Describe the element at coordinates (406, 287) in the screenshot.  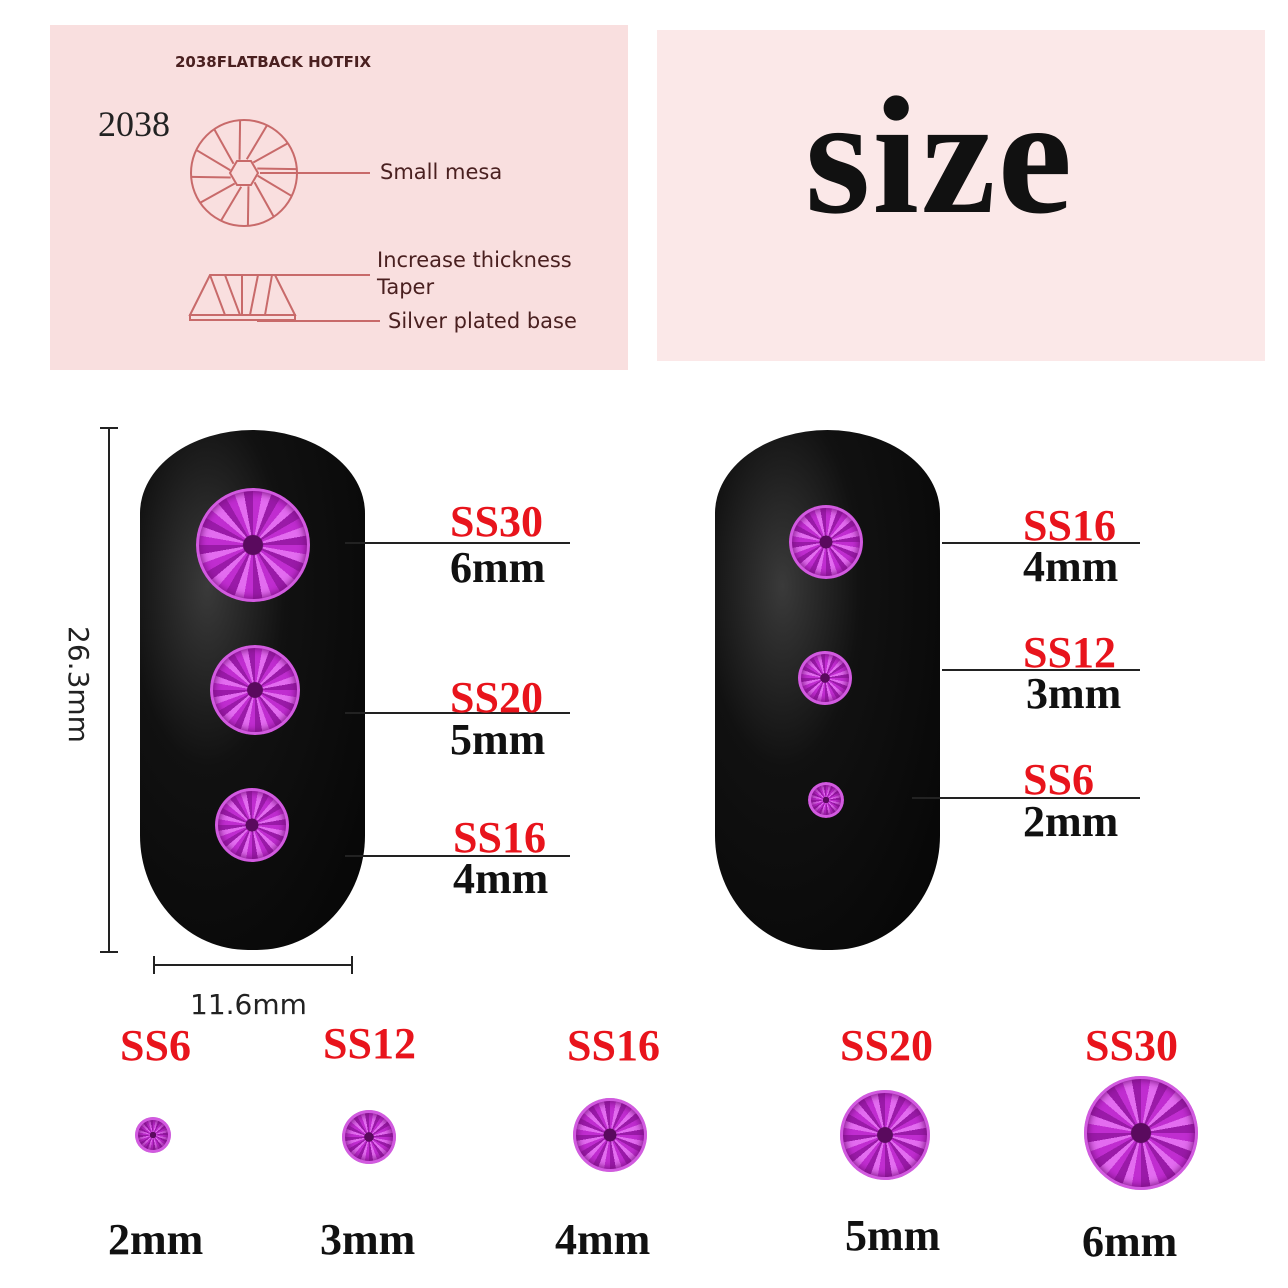
I see `callout-taper: Taper` at that location.